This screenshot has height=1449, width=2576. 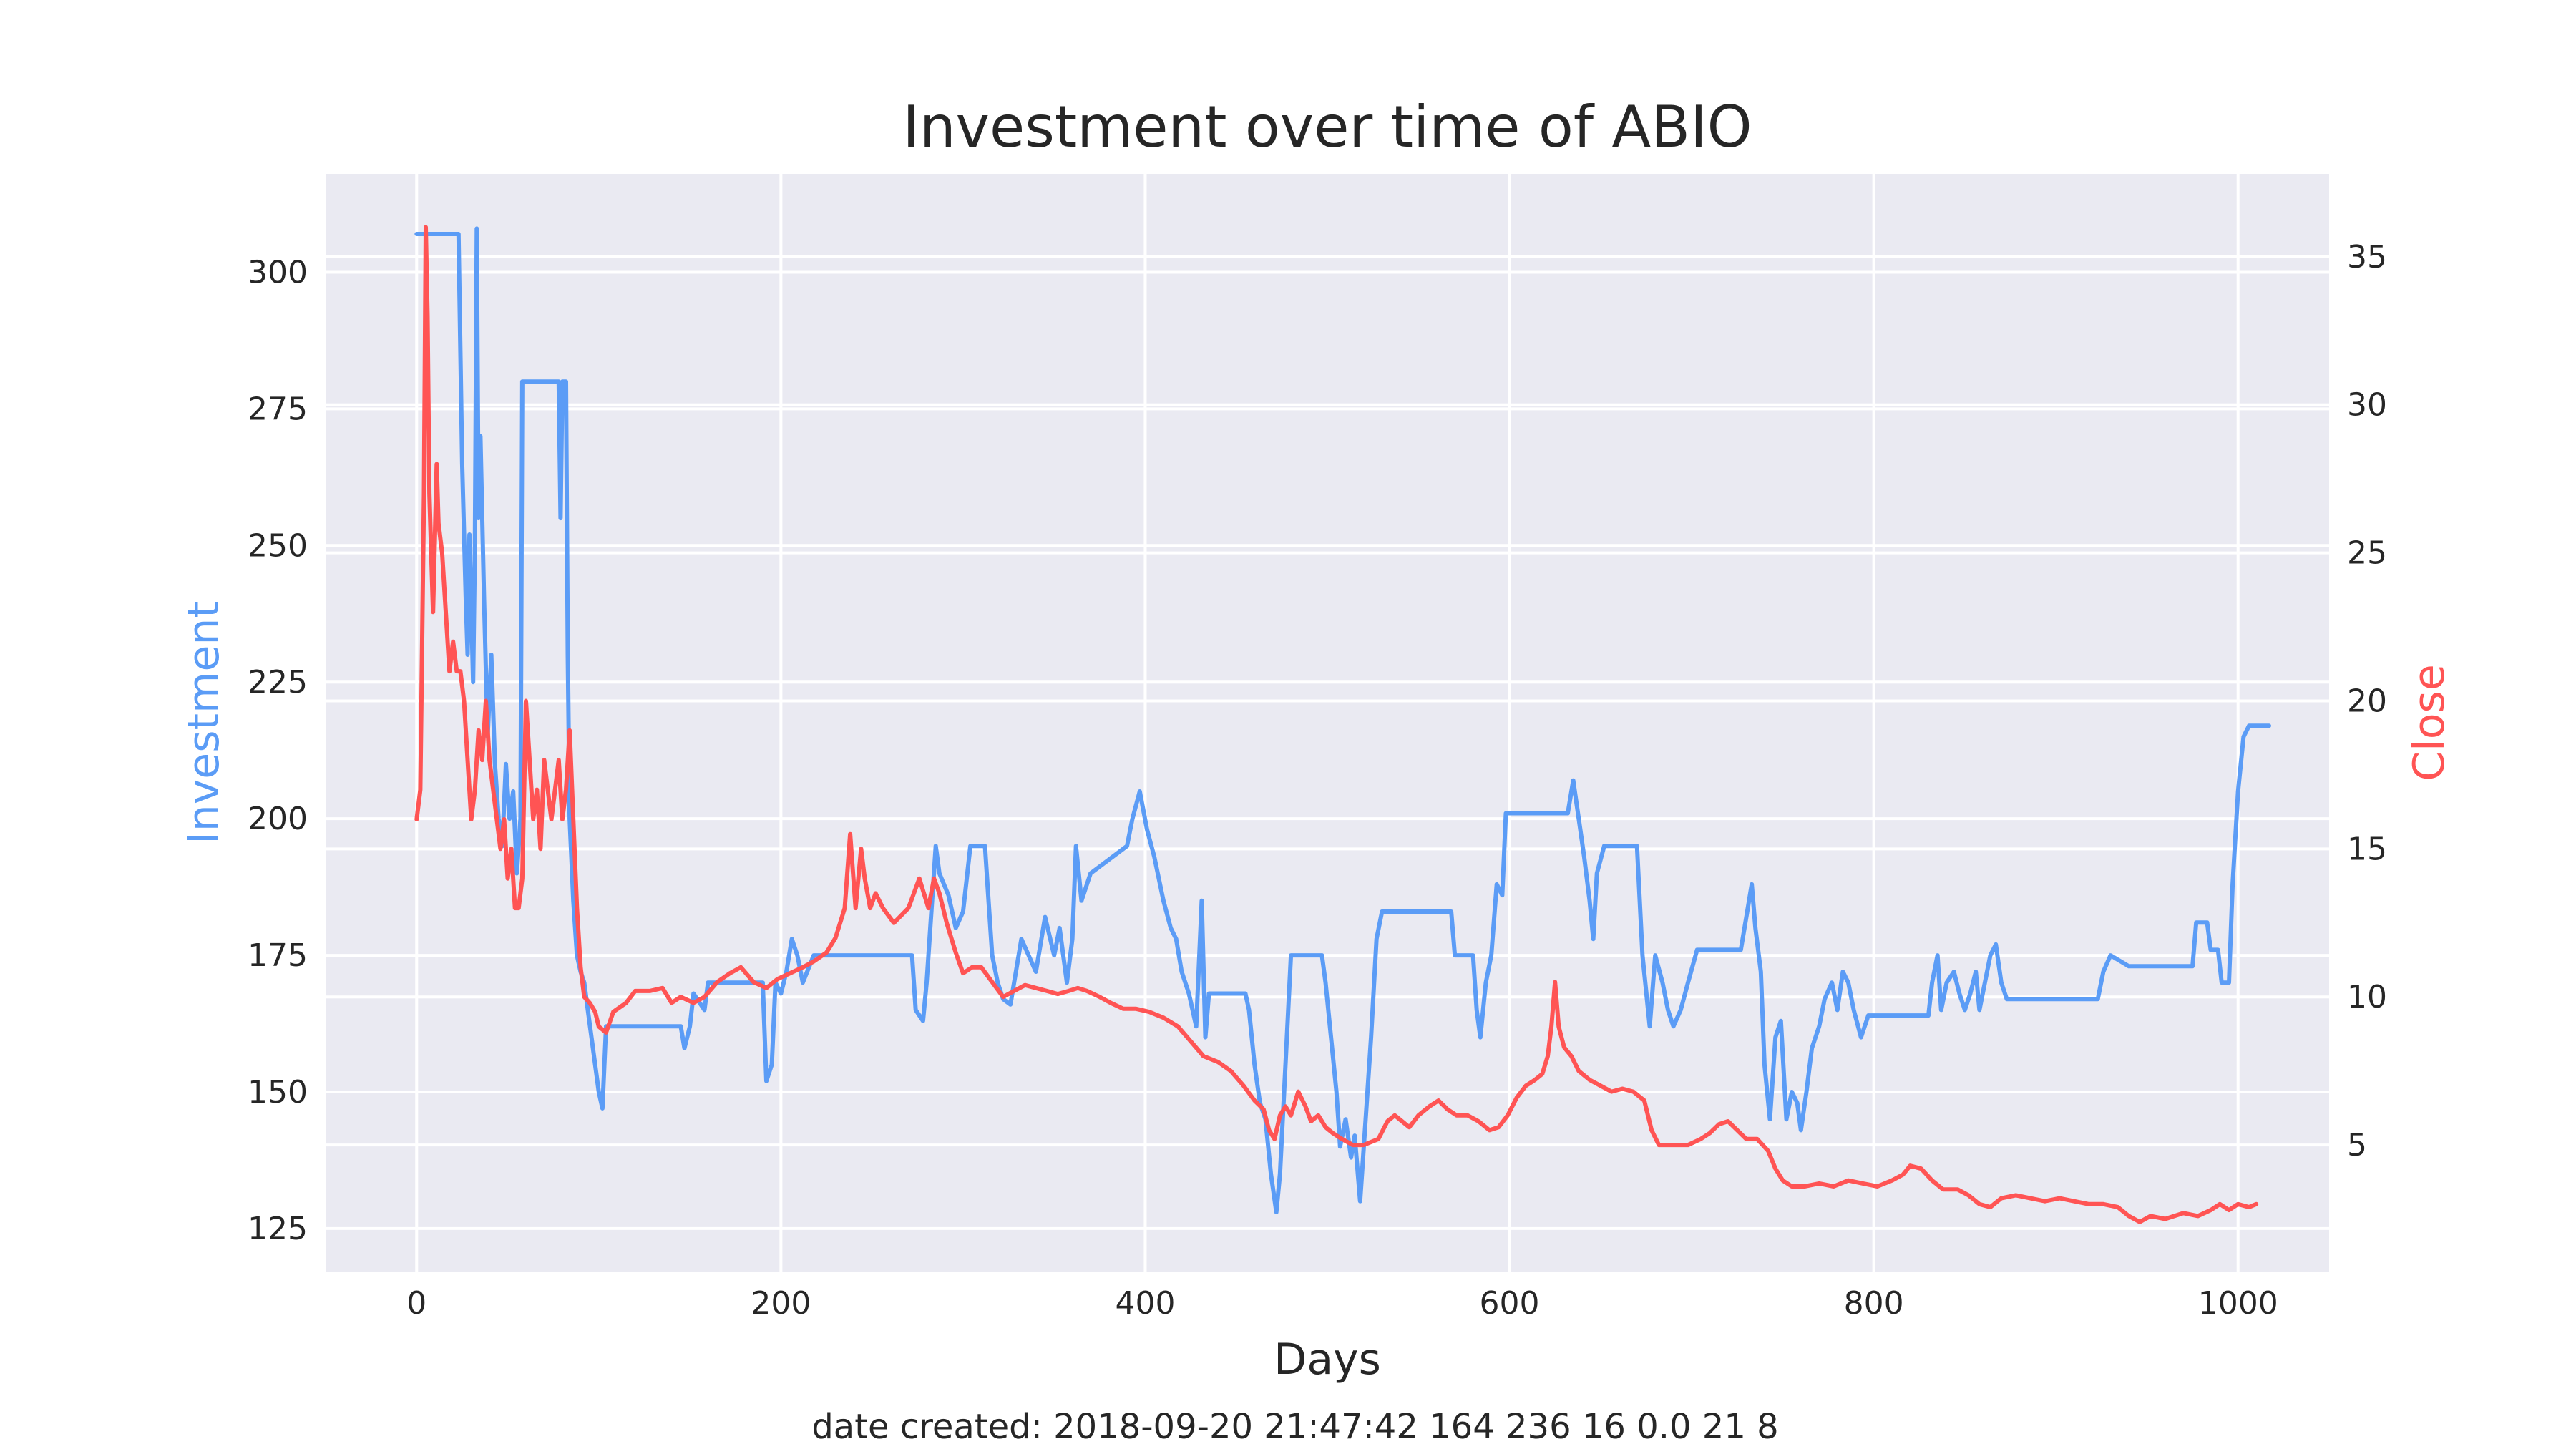 What do you see at coordinates (1874, 1303) in the screenshot?
I see `x-tick-label: 800` at bounding box center [1874, 1303].